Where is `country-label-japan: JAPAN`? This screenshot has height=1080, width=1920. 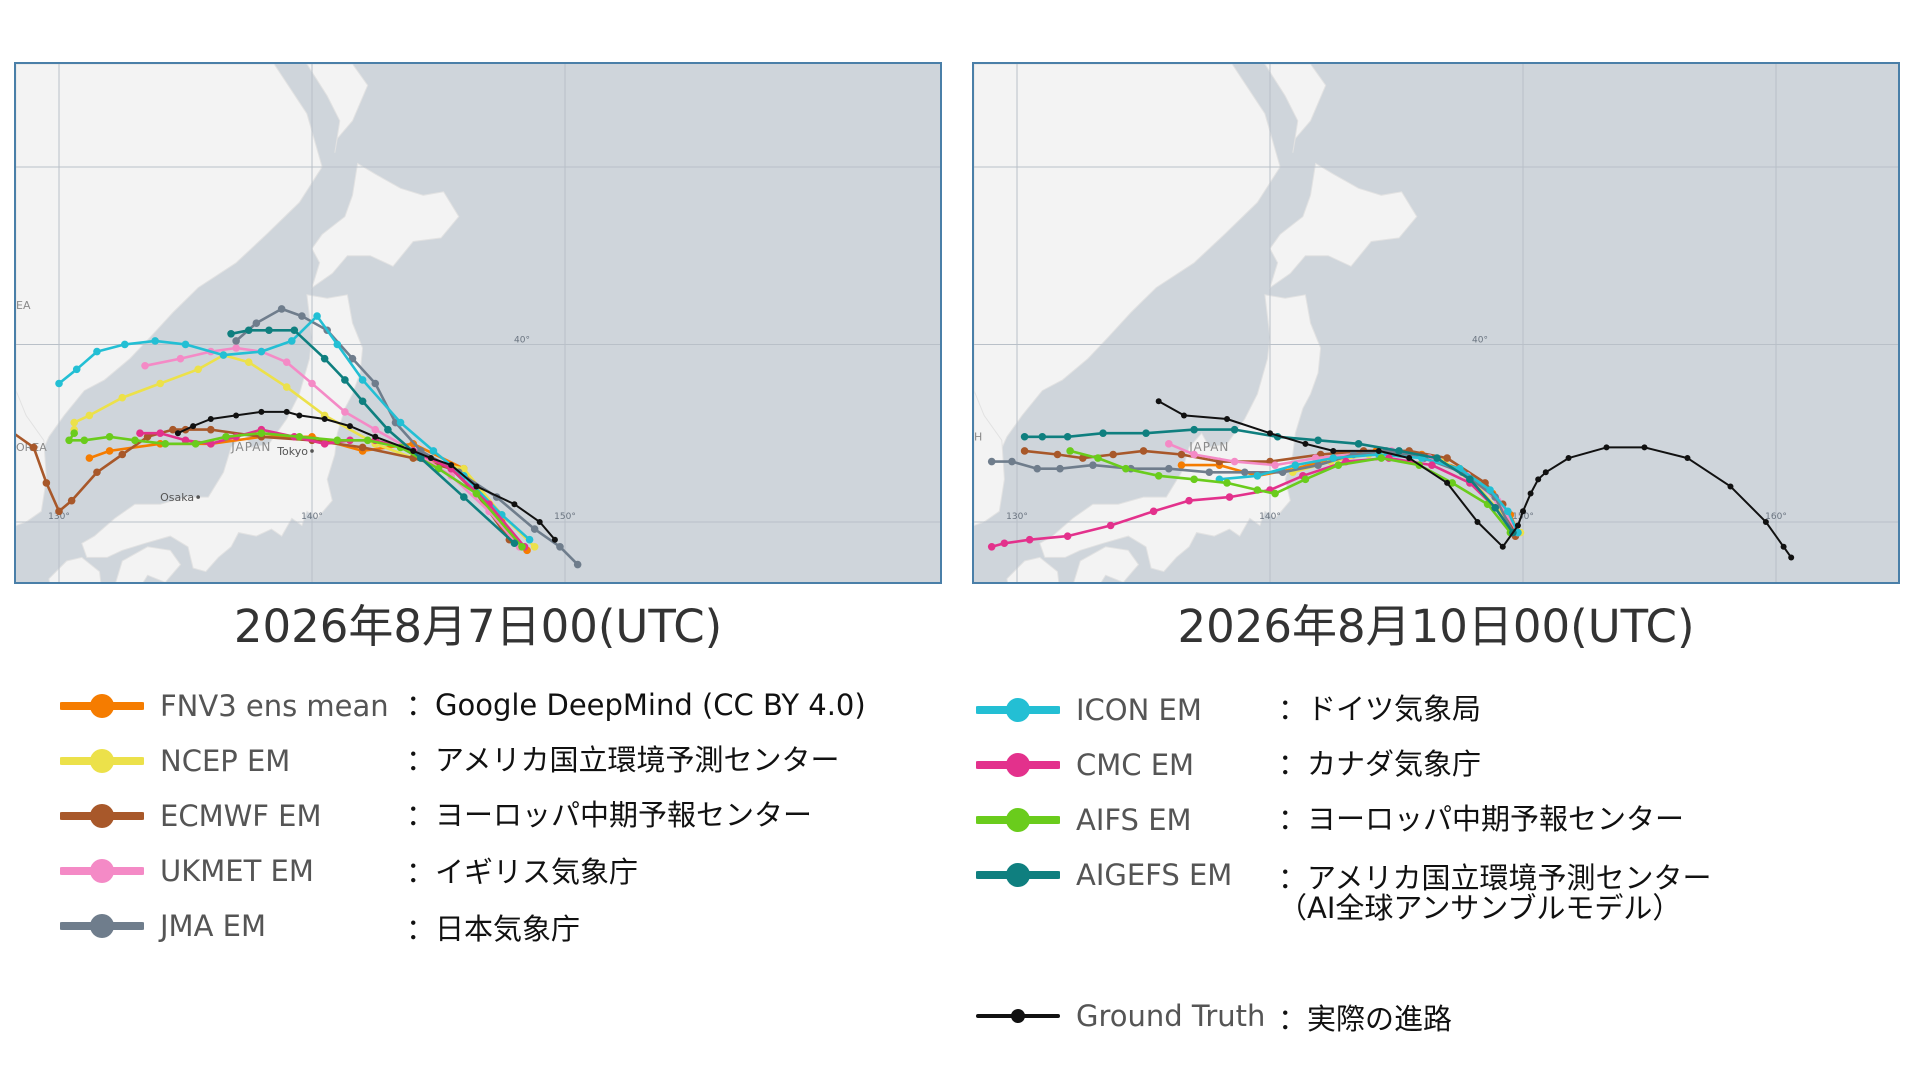 country-label-japan: JAPAN is located at coordinates (250, 447).